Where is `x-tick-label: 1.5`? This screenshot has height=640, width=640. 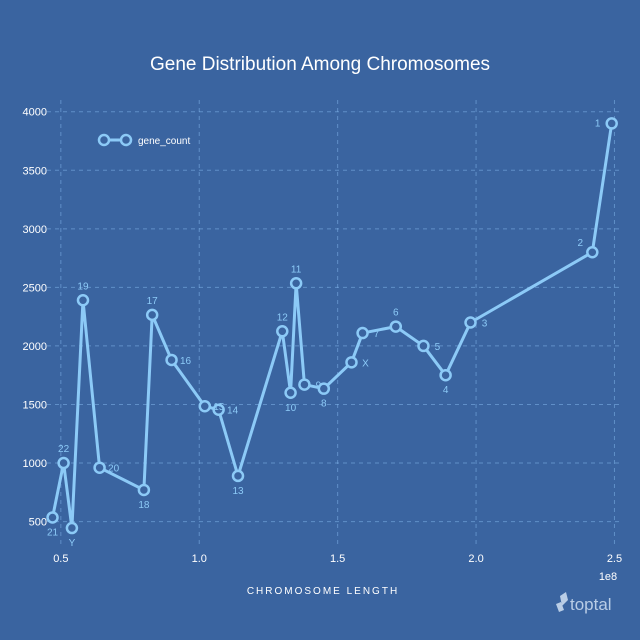
x-tick-label: 1.5 is located at coordinates (337, 559).